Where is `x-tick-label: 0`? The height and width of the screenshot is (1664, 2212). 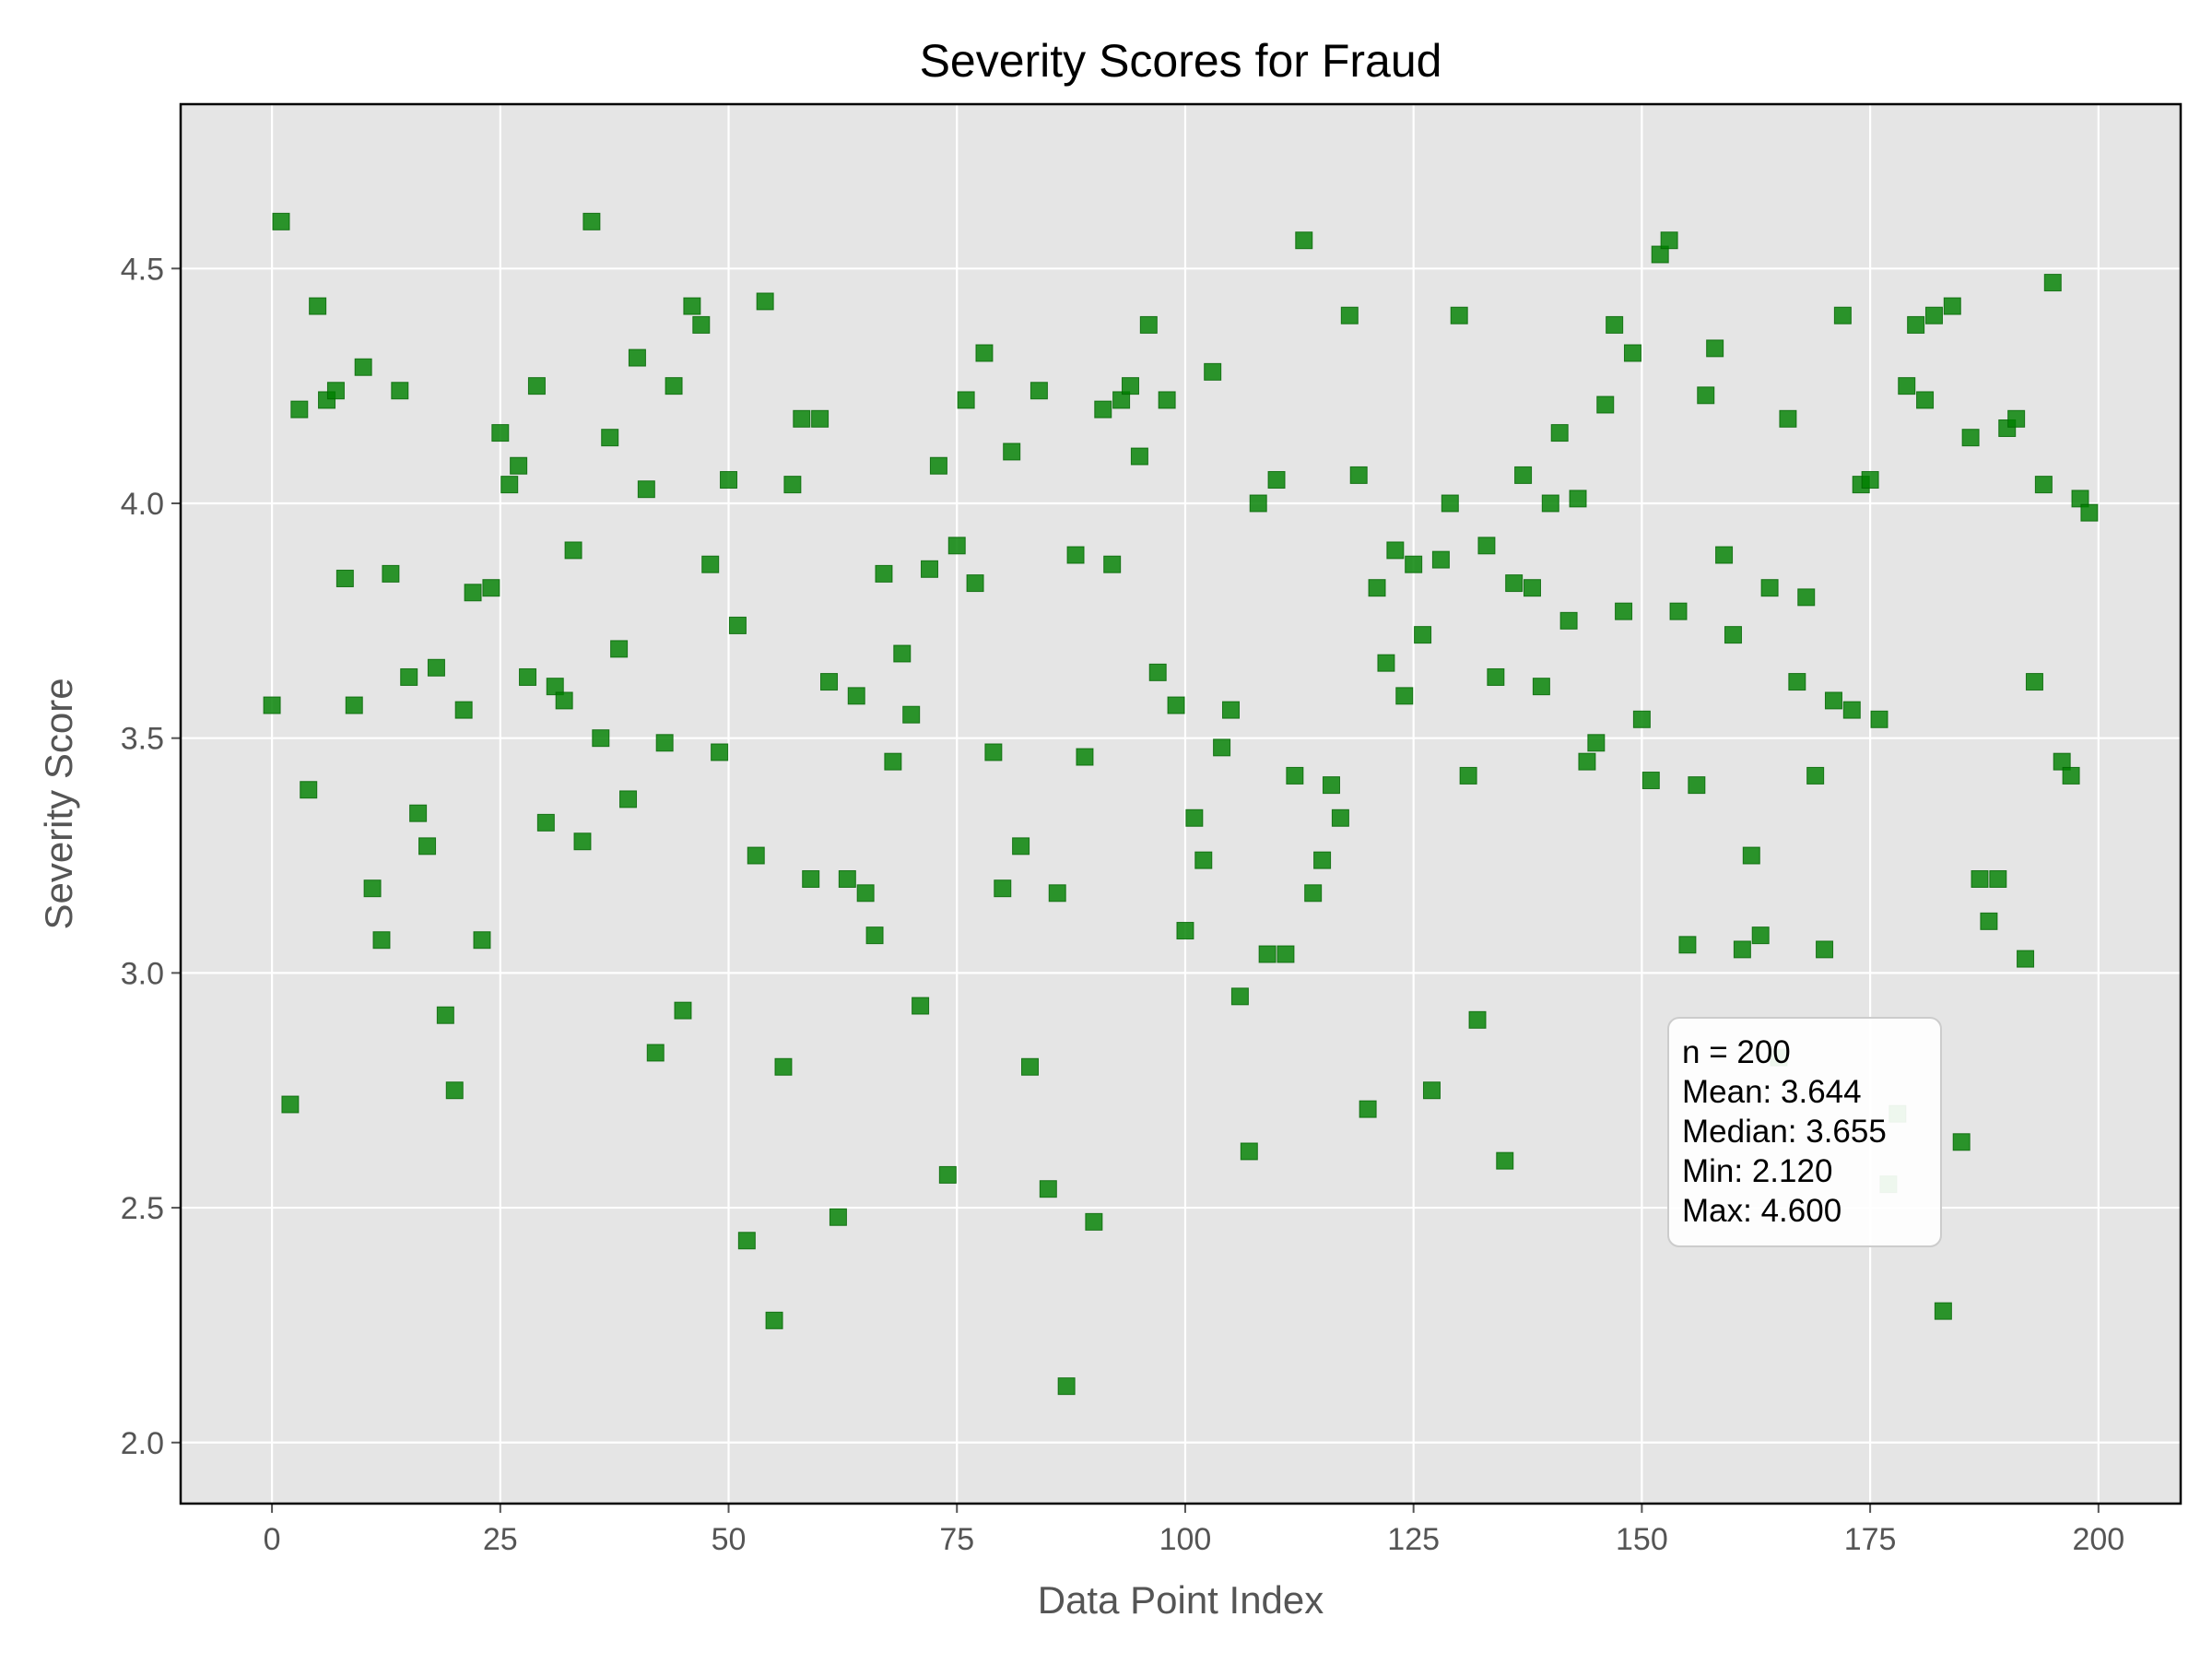 x-tick-label: 0 is located at coordinates (272, 1539).